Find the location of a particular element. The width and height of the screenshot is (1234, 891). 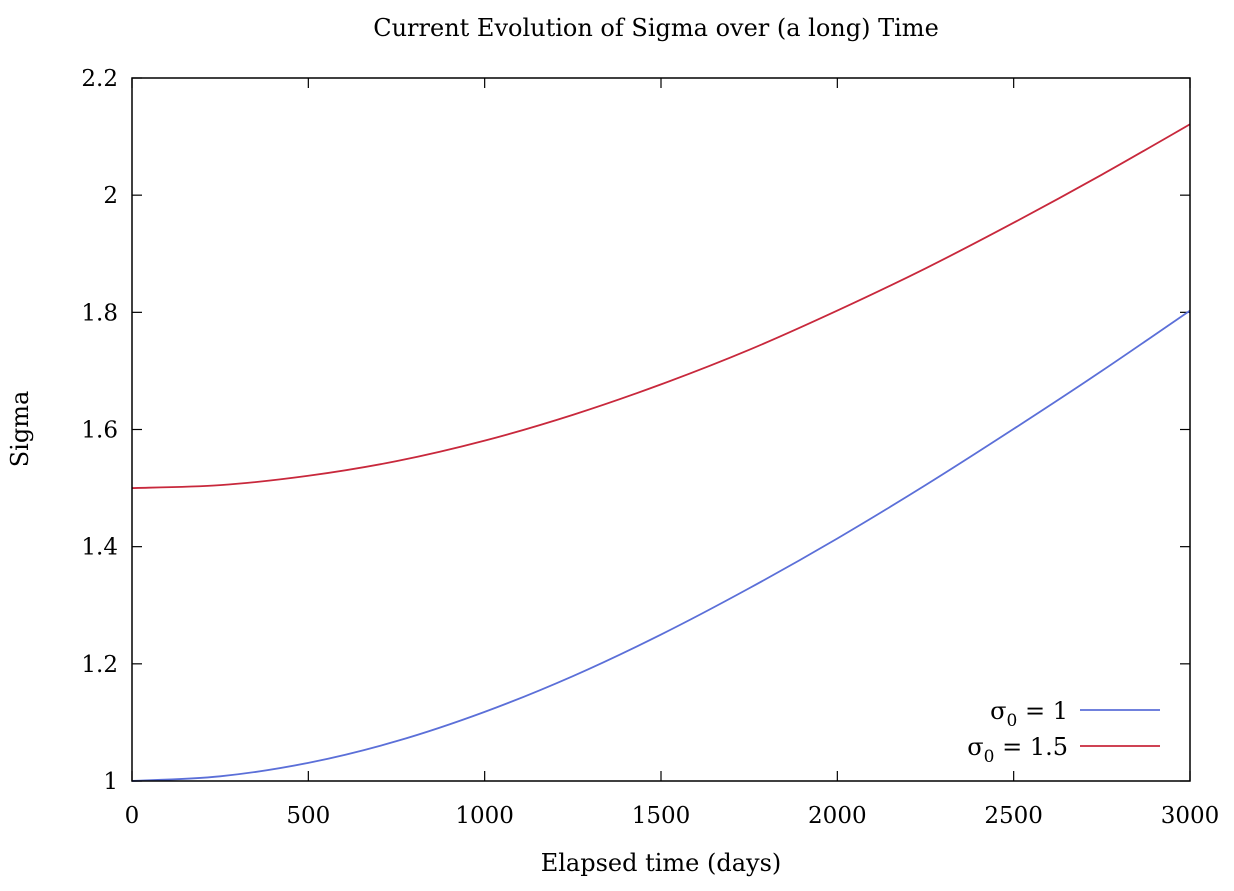

legend-label-sigma0-1-5-sub: 0 is located at coordinates (989, 757).